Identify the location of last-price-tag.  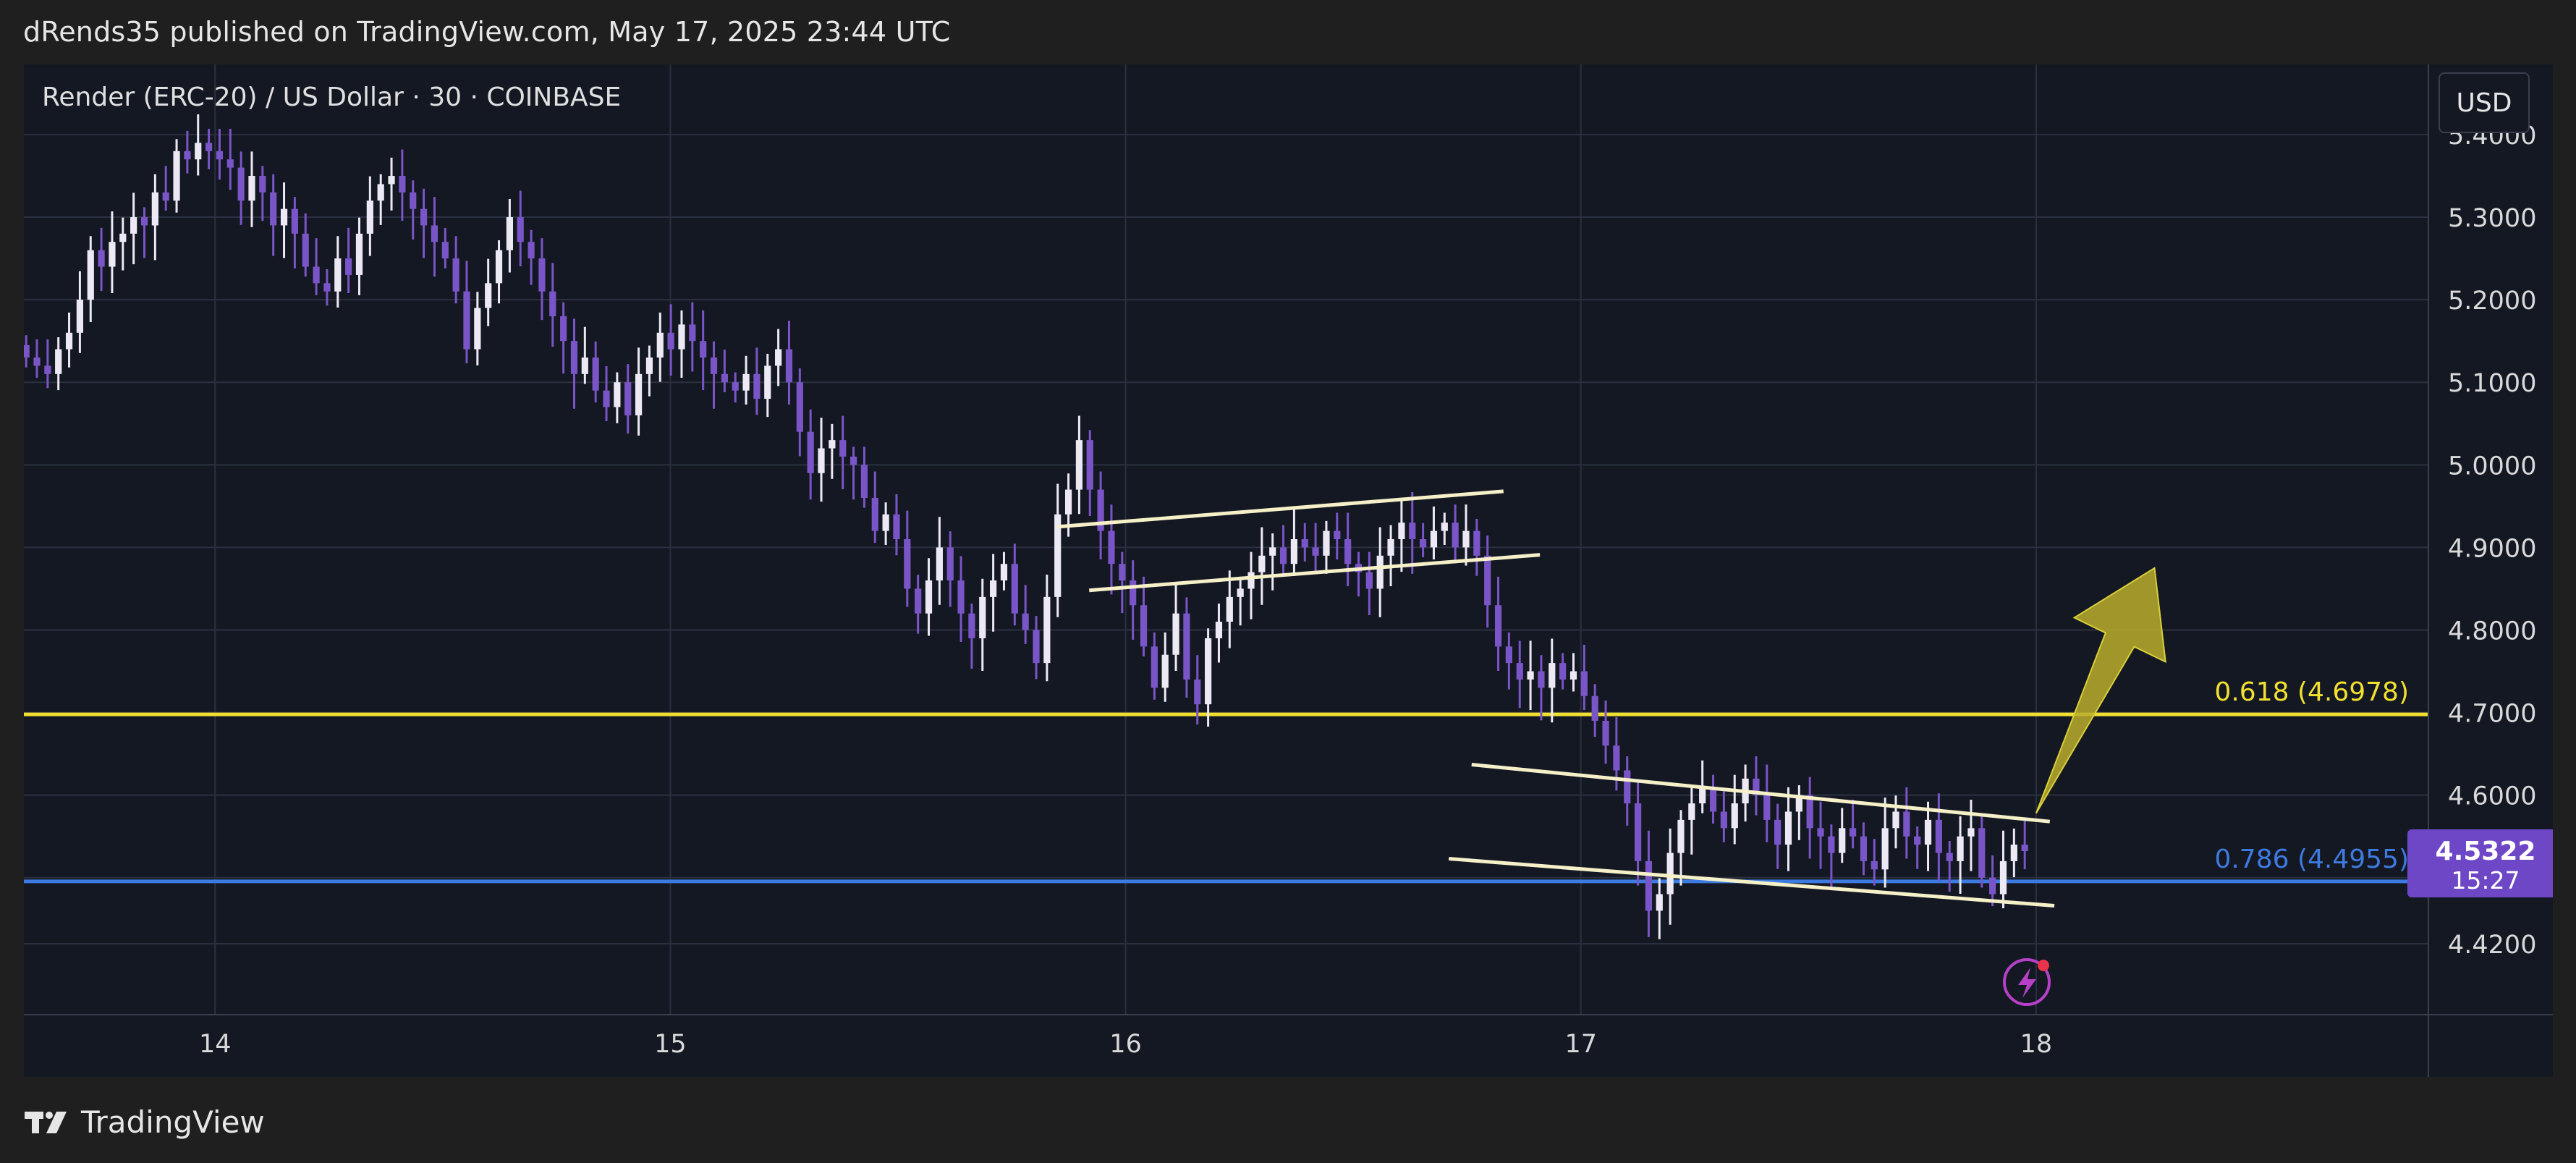
(2480, 863).